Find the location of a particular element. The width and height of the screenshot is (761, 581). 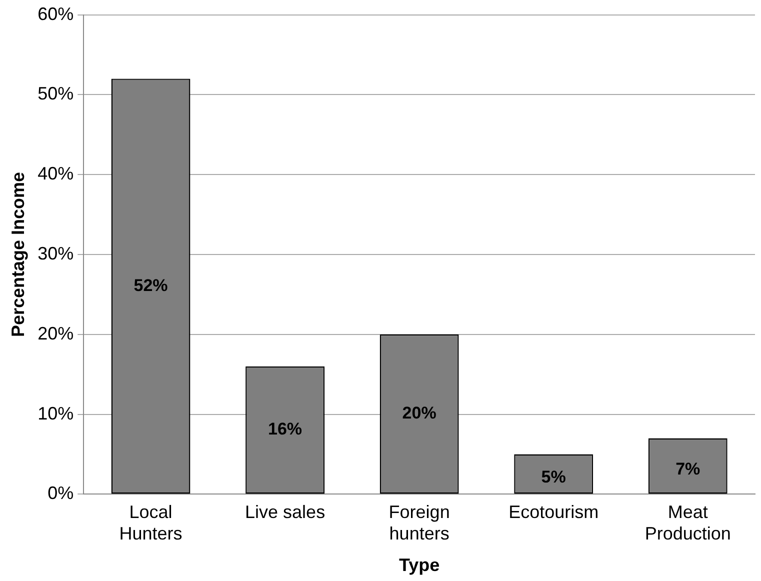

x-tick-label: Local Hunters is located at coordinates (150, 523).